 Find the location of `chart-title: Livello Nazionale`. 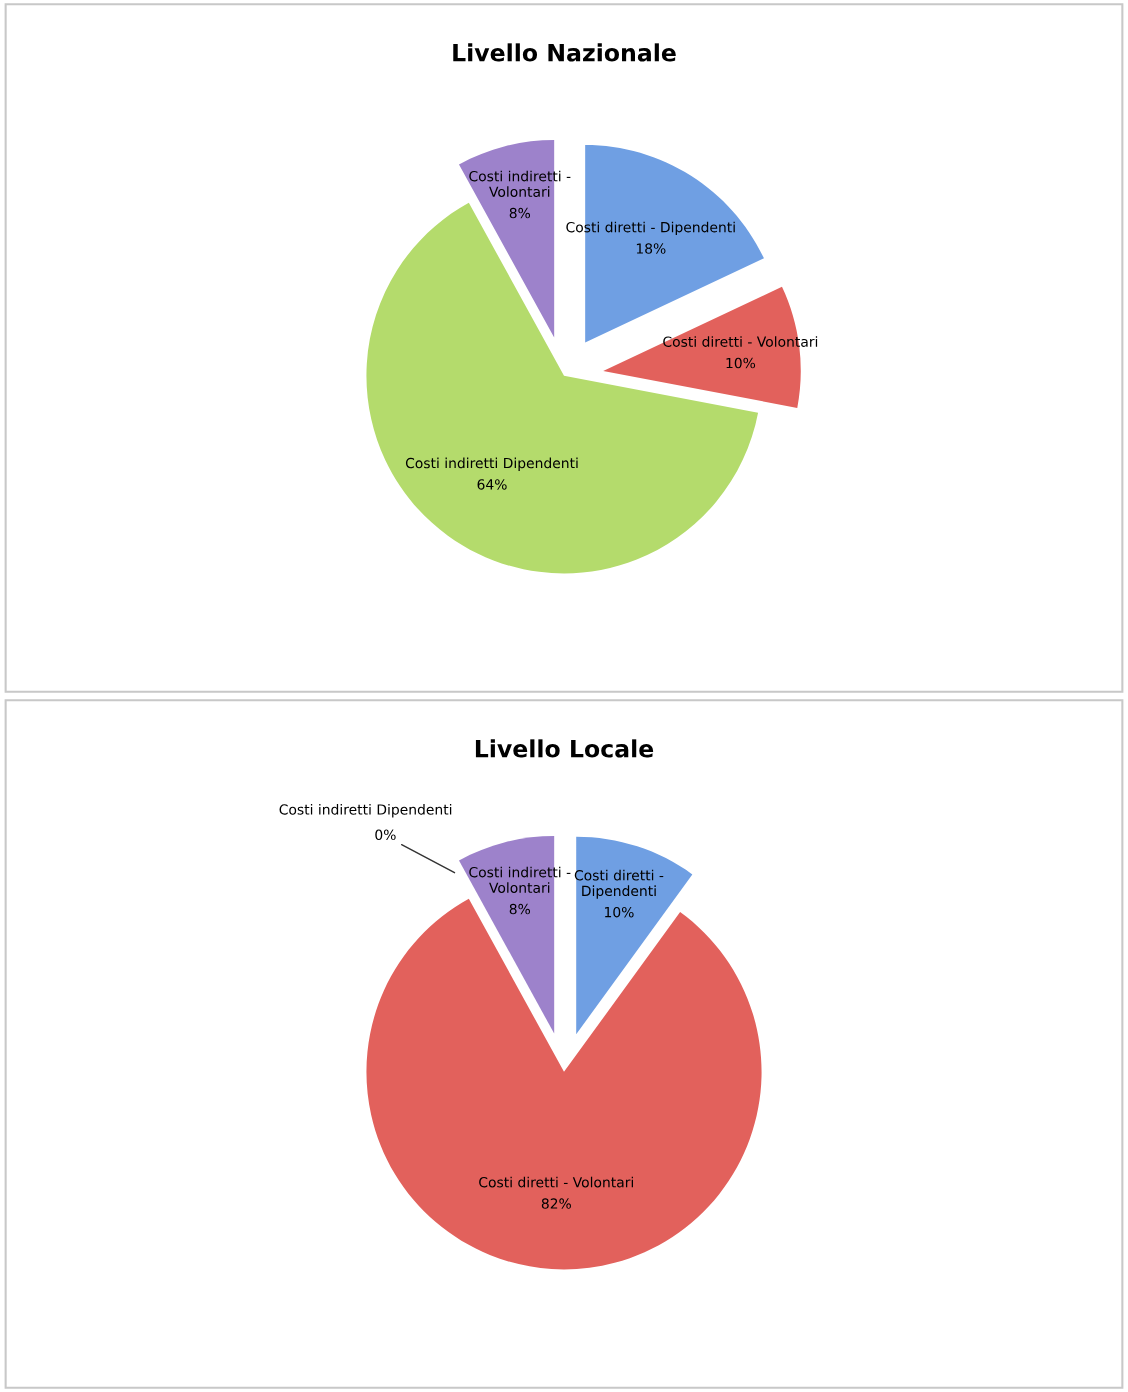

chart-title: Livello Nazionale is located at coordinates (564, 52).